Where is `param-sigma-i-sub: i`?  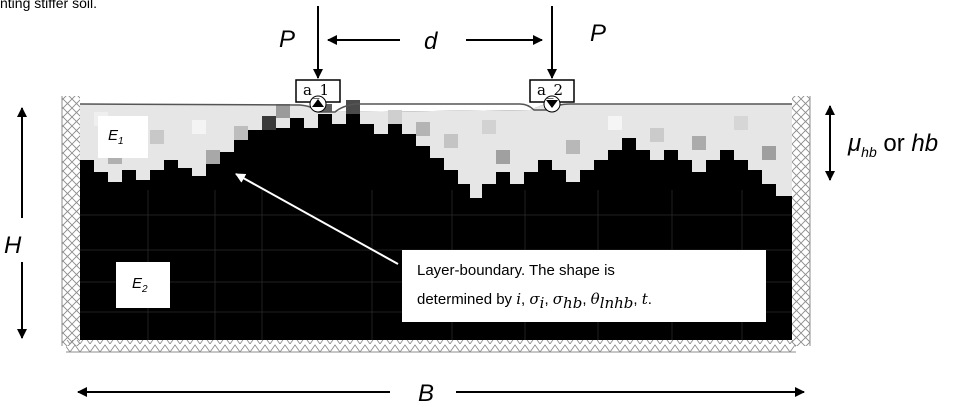
param-sigma-i-sub: i is located at coordinates (542, 303).